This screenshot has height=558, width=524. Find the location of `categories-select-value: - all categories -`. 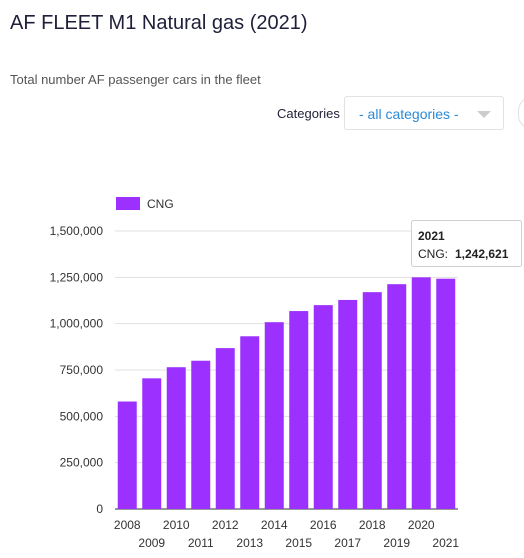

categories-select-value: - all categories - is located at coordinates (409, 114).